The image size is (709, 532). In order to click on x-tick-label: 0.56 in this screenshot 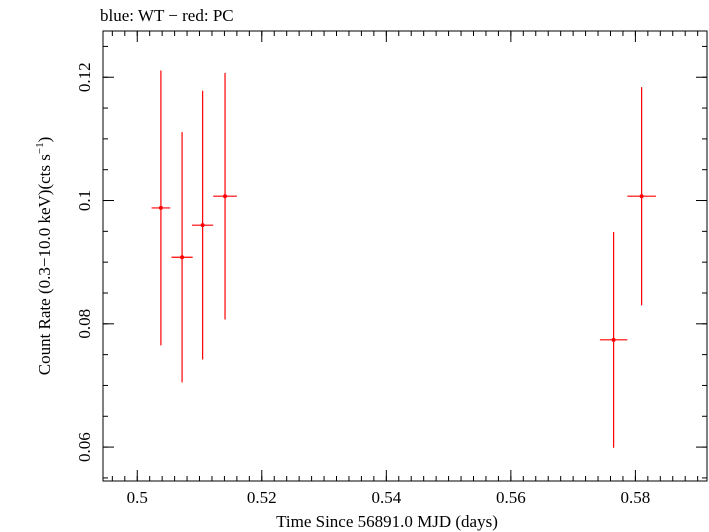, I will do `click(511, 497)`.